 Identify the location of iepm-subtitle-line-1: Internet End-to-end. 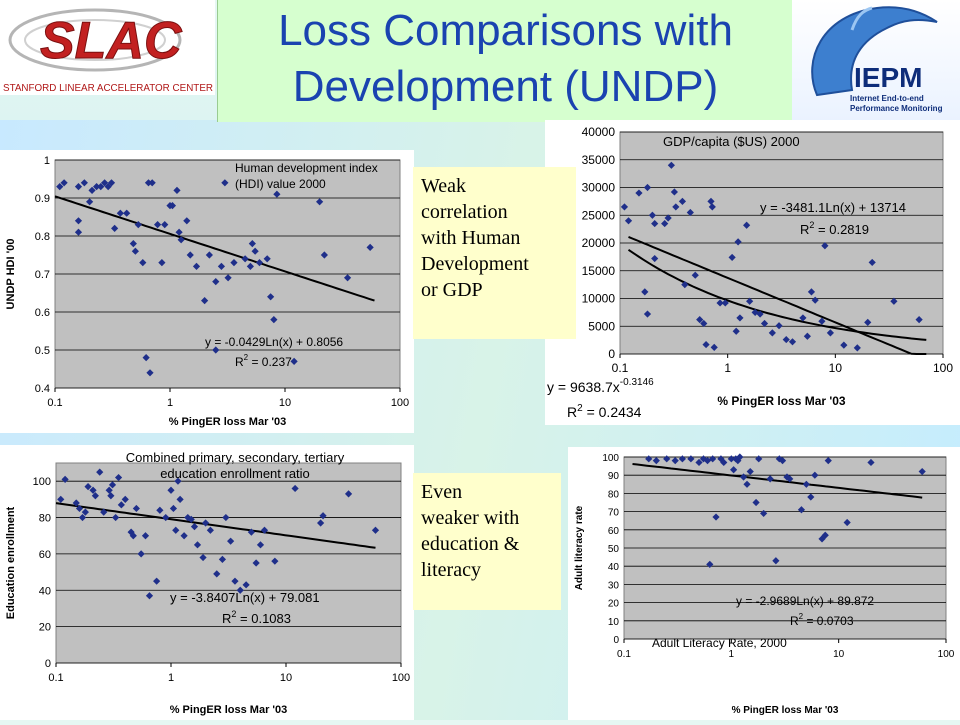
(887, 98).